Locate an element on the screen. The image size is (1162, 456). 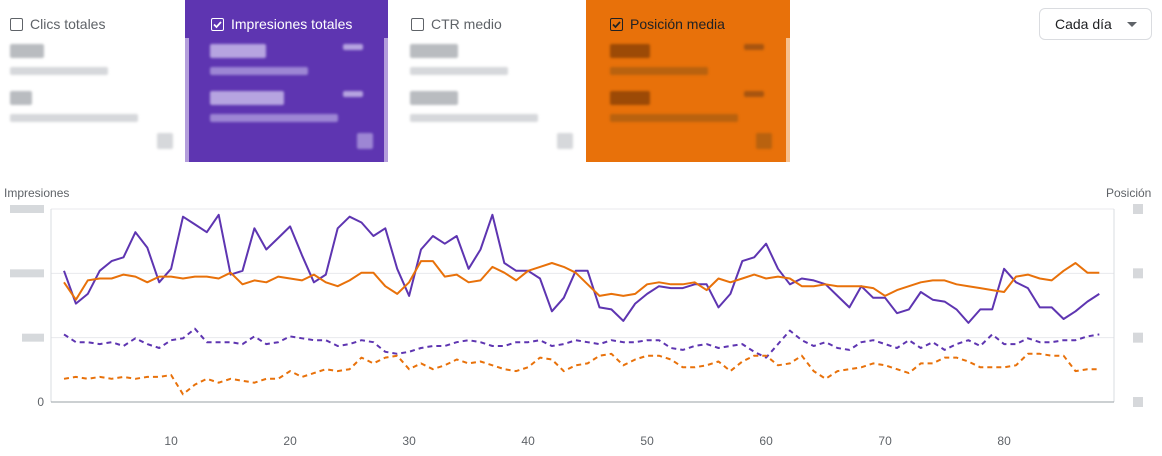
chevron-down-icon is located at coordinates (1132, 24).